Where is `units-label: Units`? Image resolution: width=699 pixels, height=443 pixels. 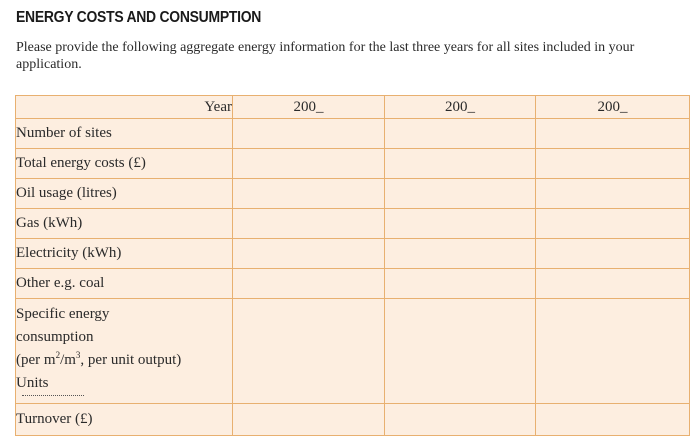 units-label: Units is located at coordinates (32, 383).